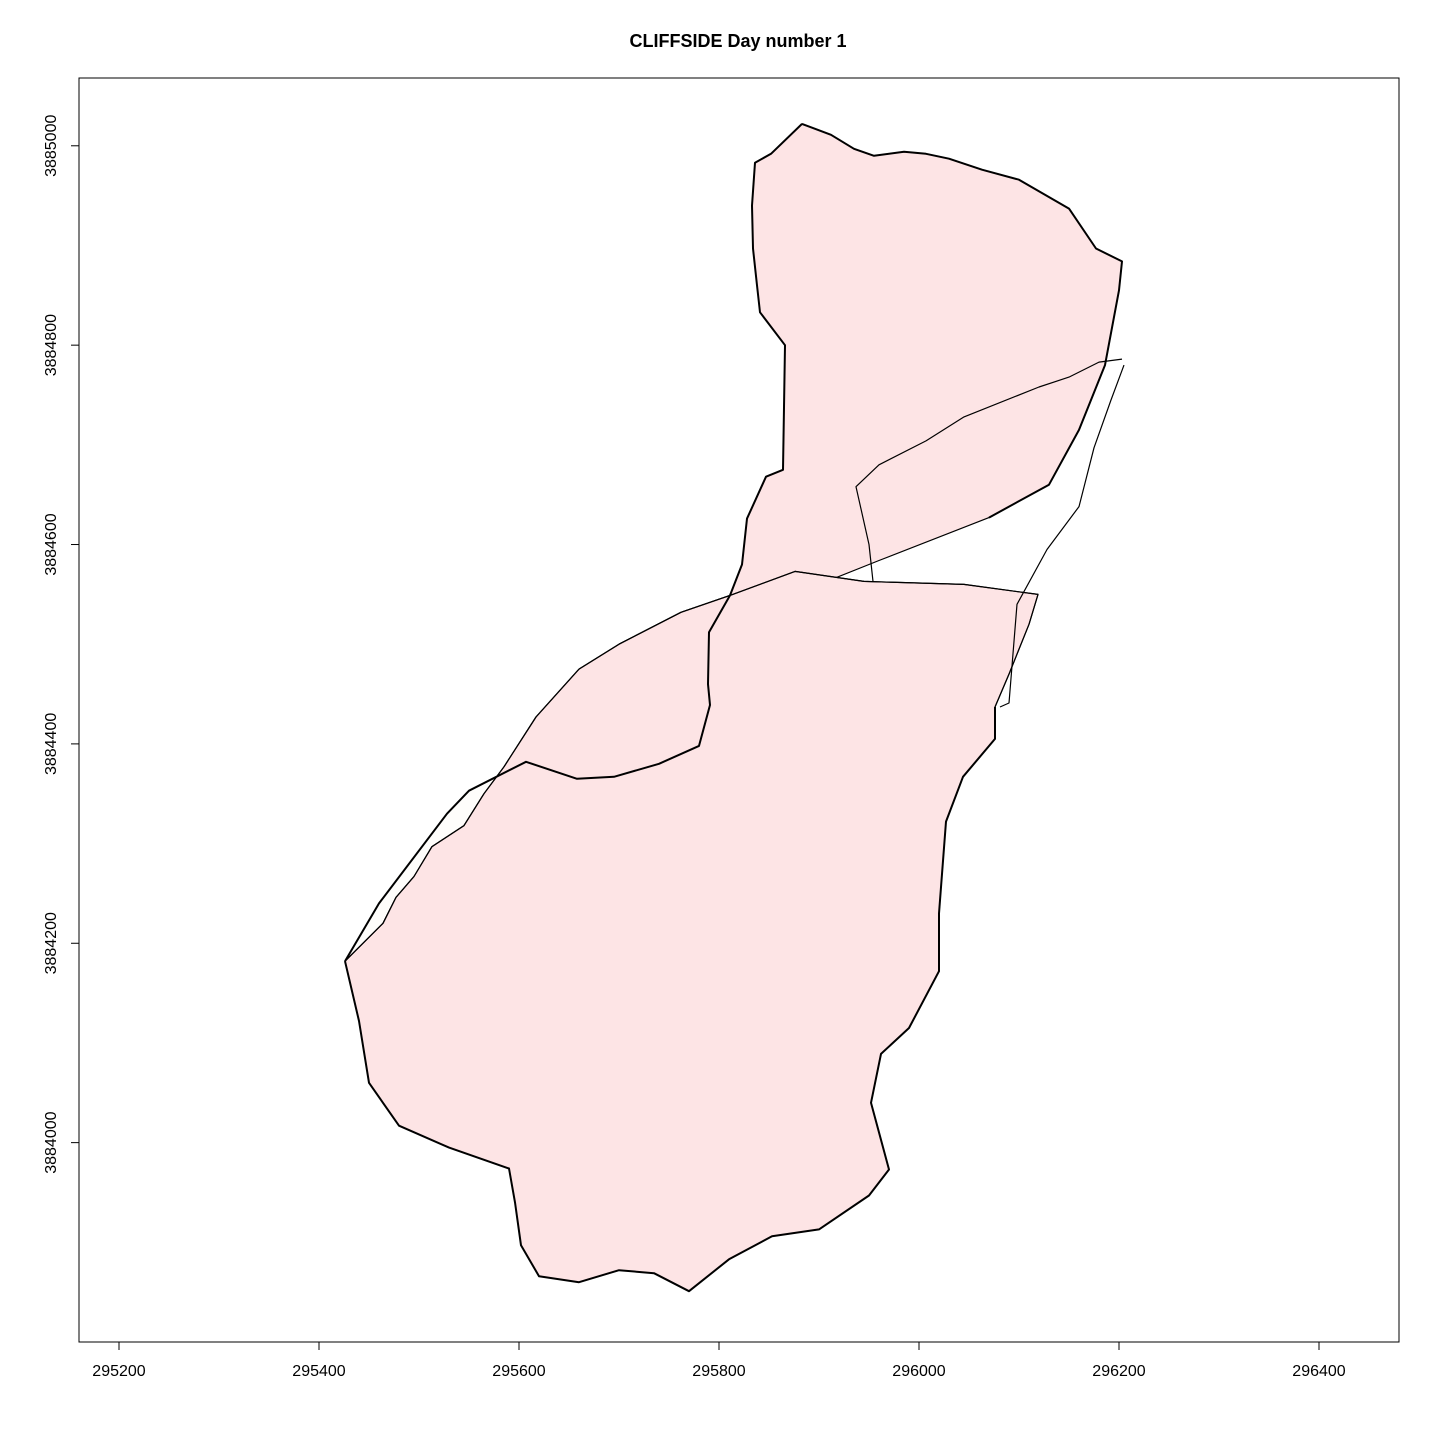 The width and height of the screenshot is (1440, 1440). What do you see at coordinates (51, 544) in the screenshot?
I see `y-tick-label: 3884600` at bounding box center [51, 544].